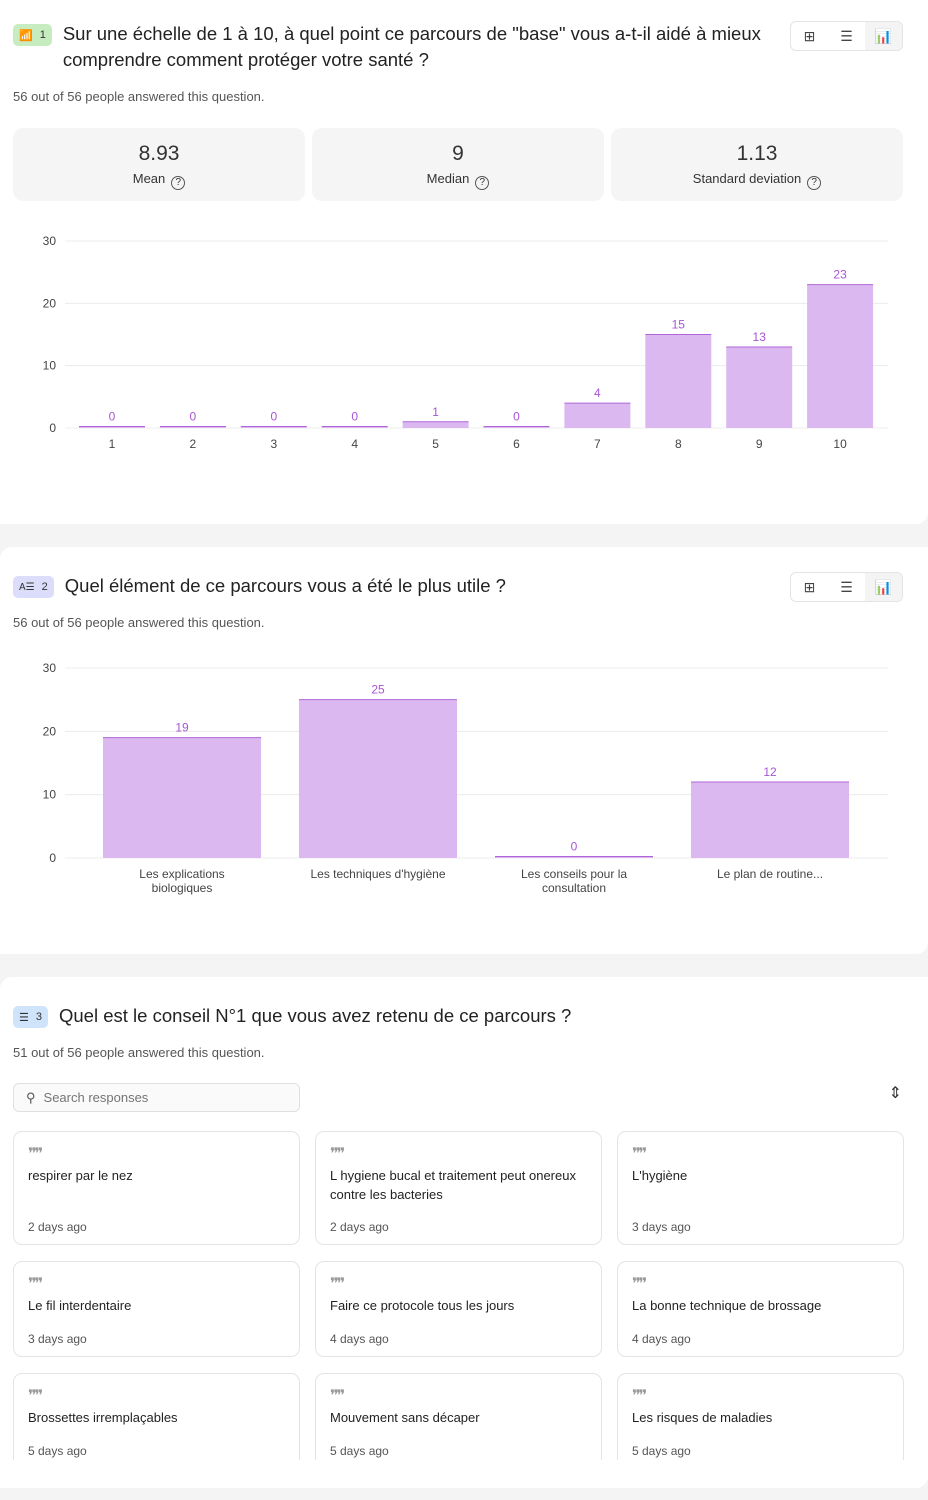  What do you see at coordinates (33, 587) in the screenshot?
I see `question-type-badge: A☰ 2` at bounding box center [33, 587].